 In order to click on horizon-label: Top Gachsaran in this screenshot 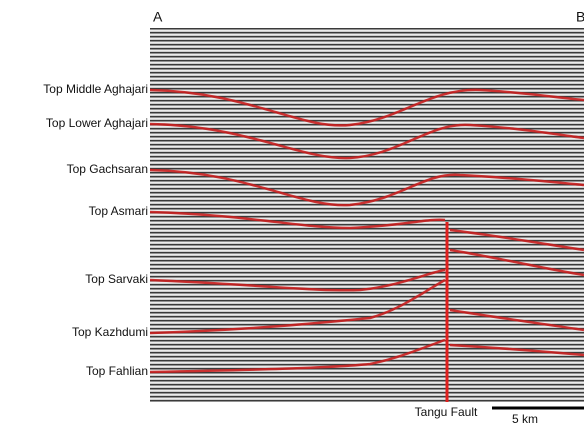, I will do `click(107, 169)`.